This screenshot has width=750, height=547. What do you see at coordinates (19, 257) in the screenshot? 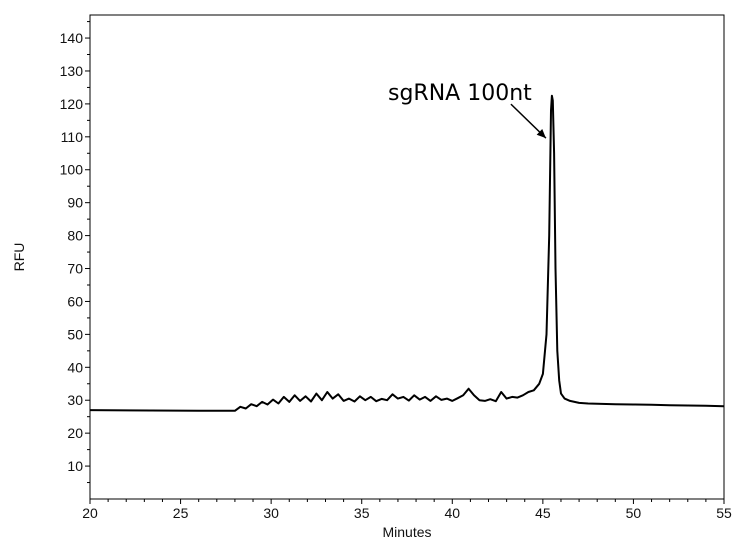
I see `y-axis-title: RFU` at bounding box center [19, 257].